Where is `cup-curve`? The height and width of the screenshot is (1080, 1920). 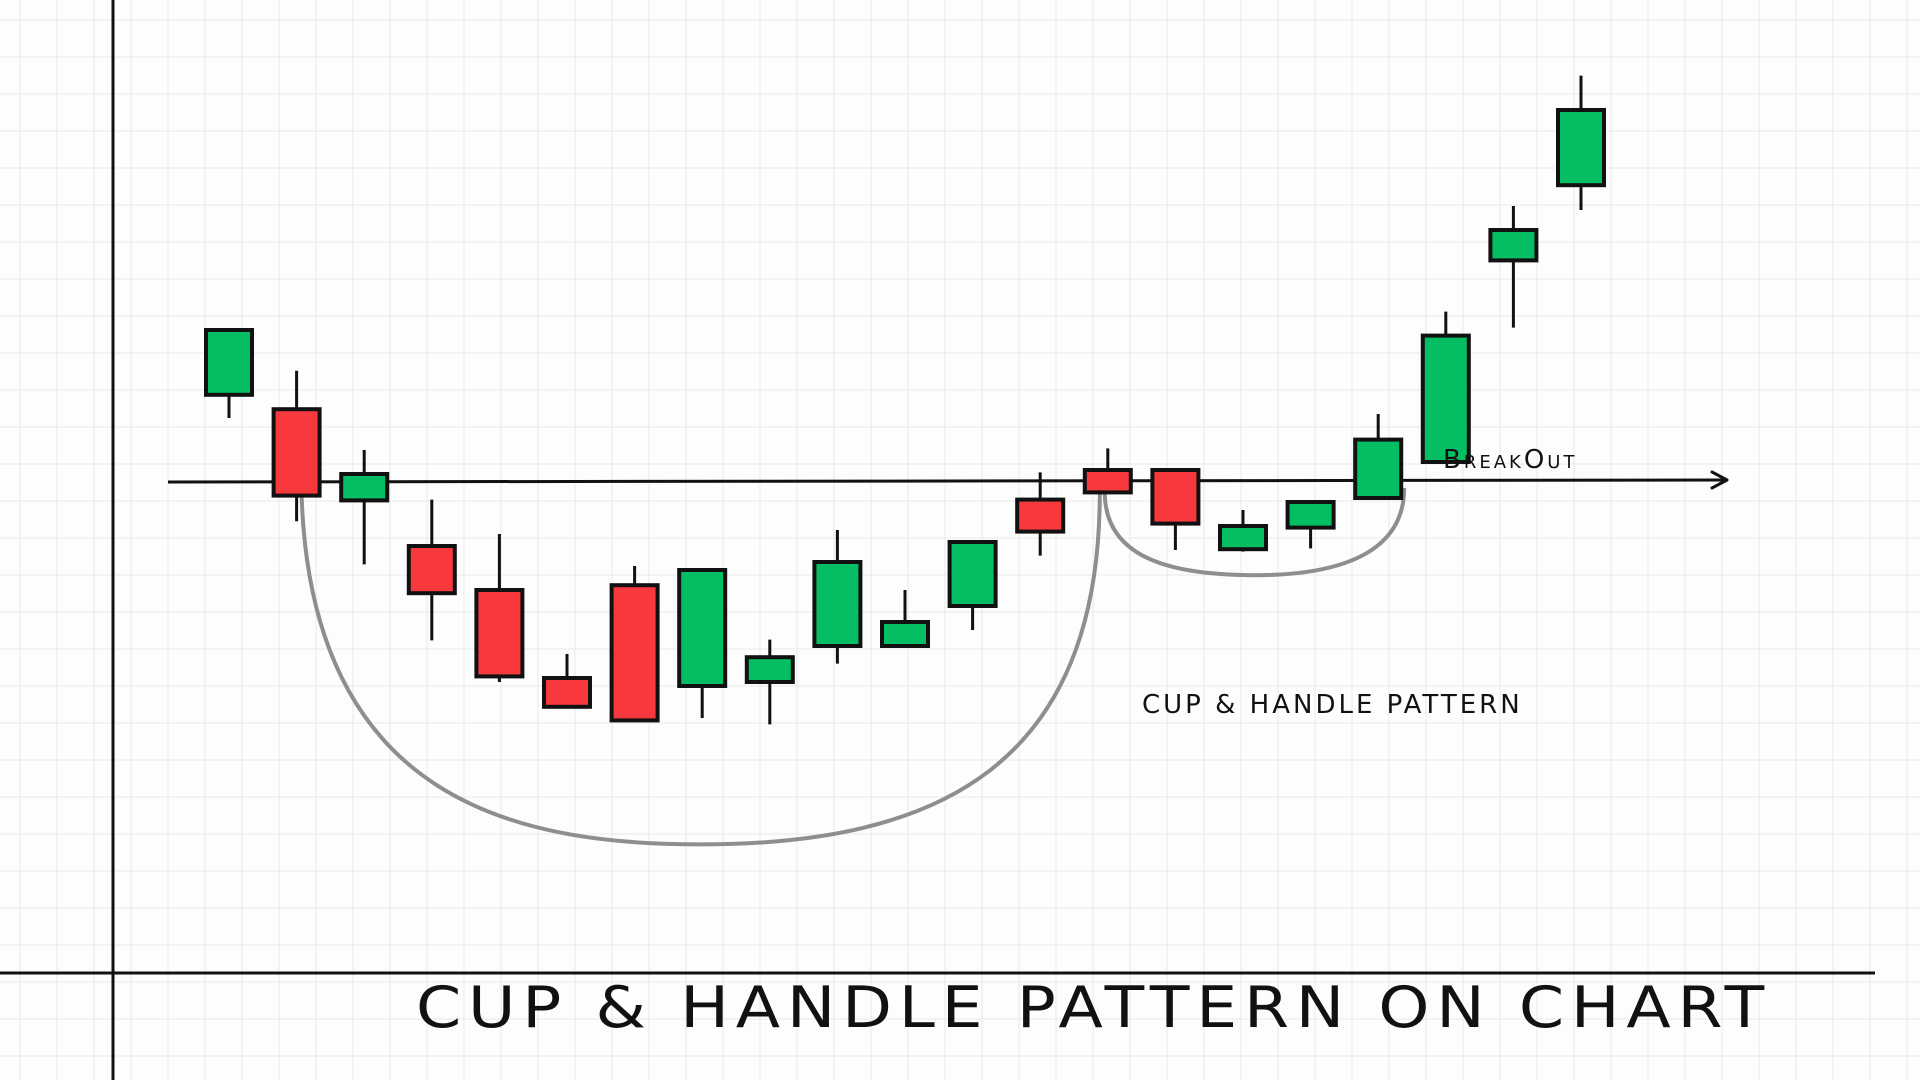 cup-curve is located at coordinates (700, 669).